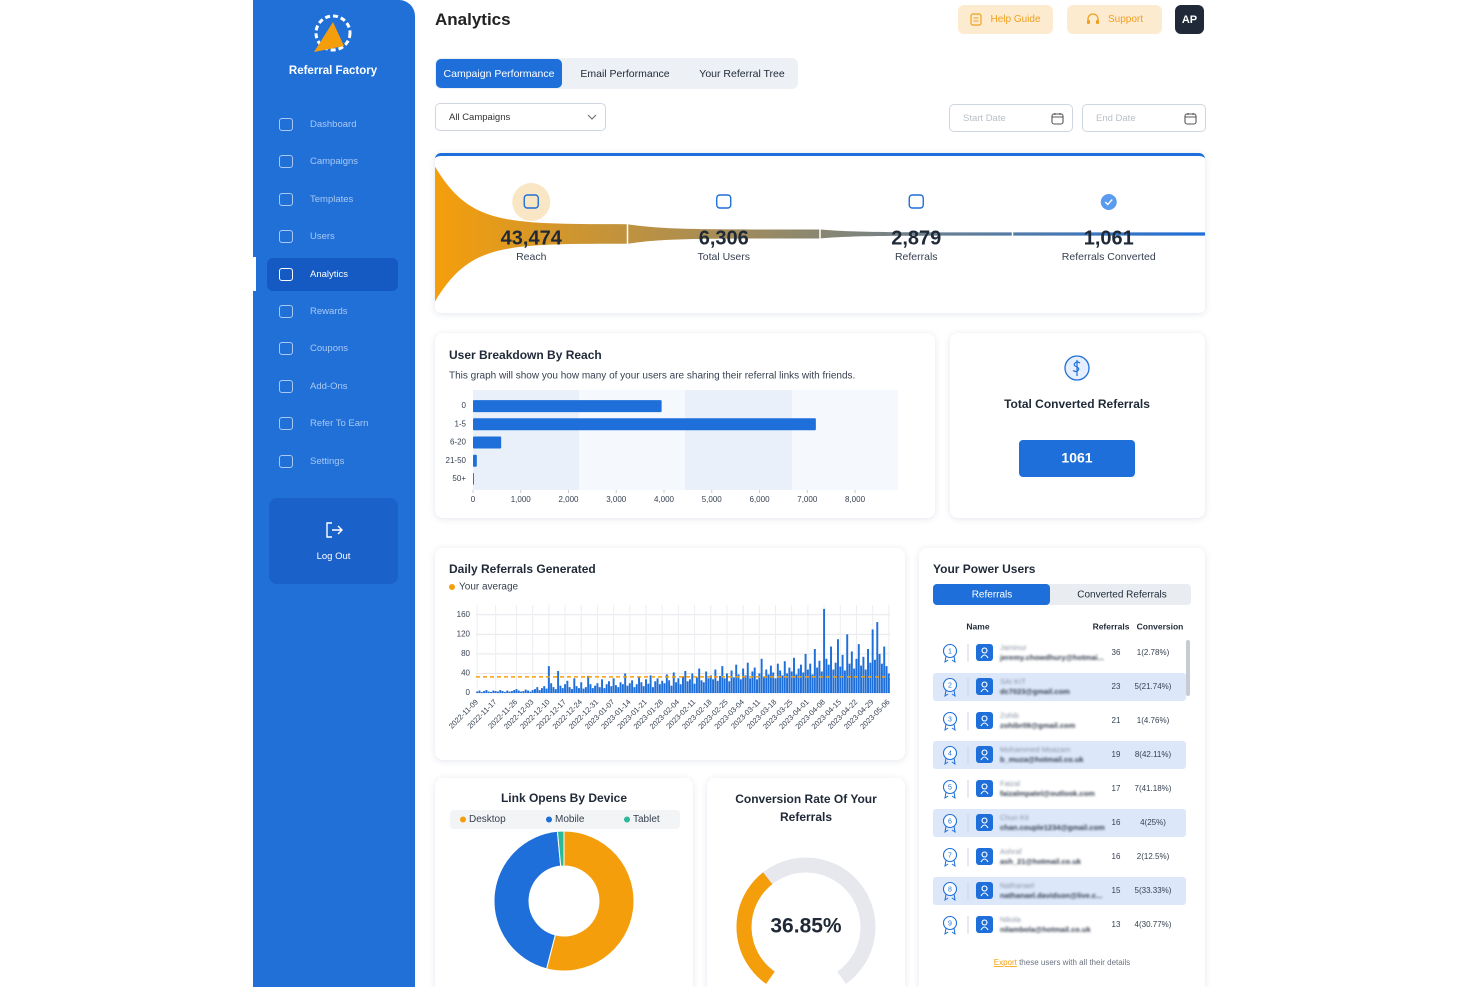 The height and width of the screenshot is (987, 1480). Describe the element at coordinates (806, 808) in the screenshot. I see `gauge-title: Conversion Rate Of Your Referrals` at that location.